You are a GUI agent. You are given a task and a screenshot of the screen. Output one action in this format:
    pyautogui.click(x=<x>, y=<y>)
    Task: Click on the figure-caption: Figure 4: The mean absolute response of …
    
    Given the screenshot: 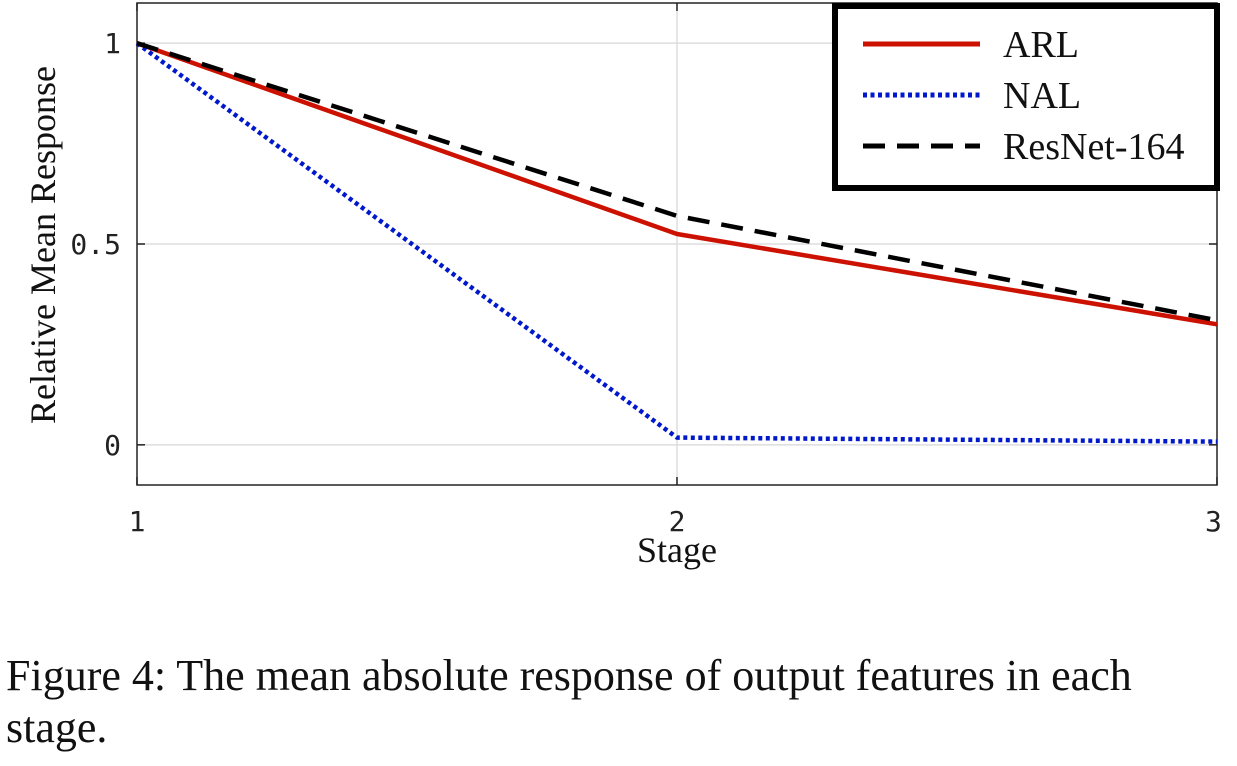 What is the action you would take?
    pyautogui.click(x=569, y=701)
    